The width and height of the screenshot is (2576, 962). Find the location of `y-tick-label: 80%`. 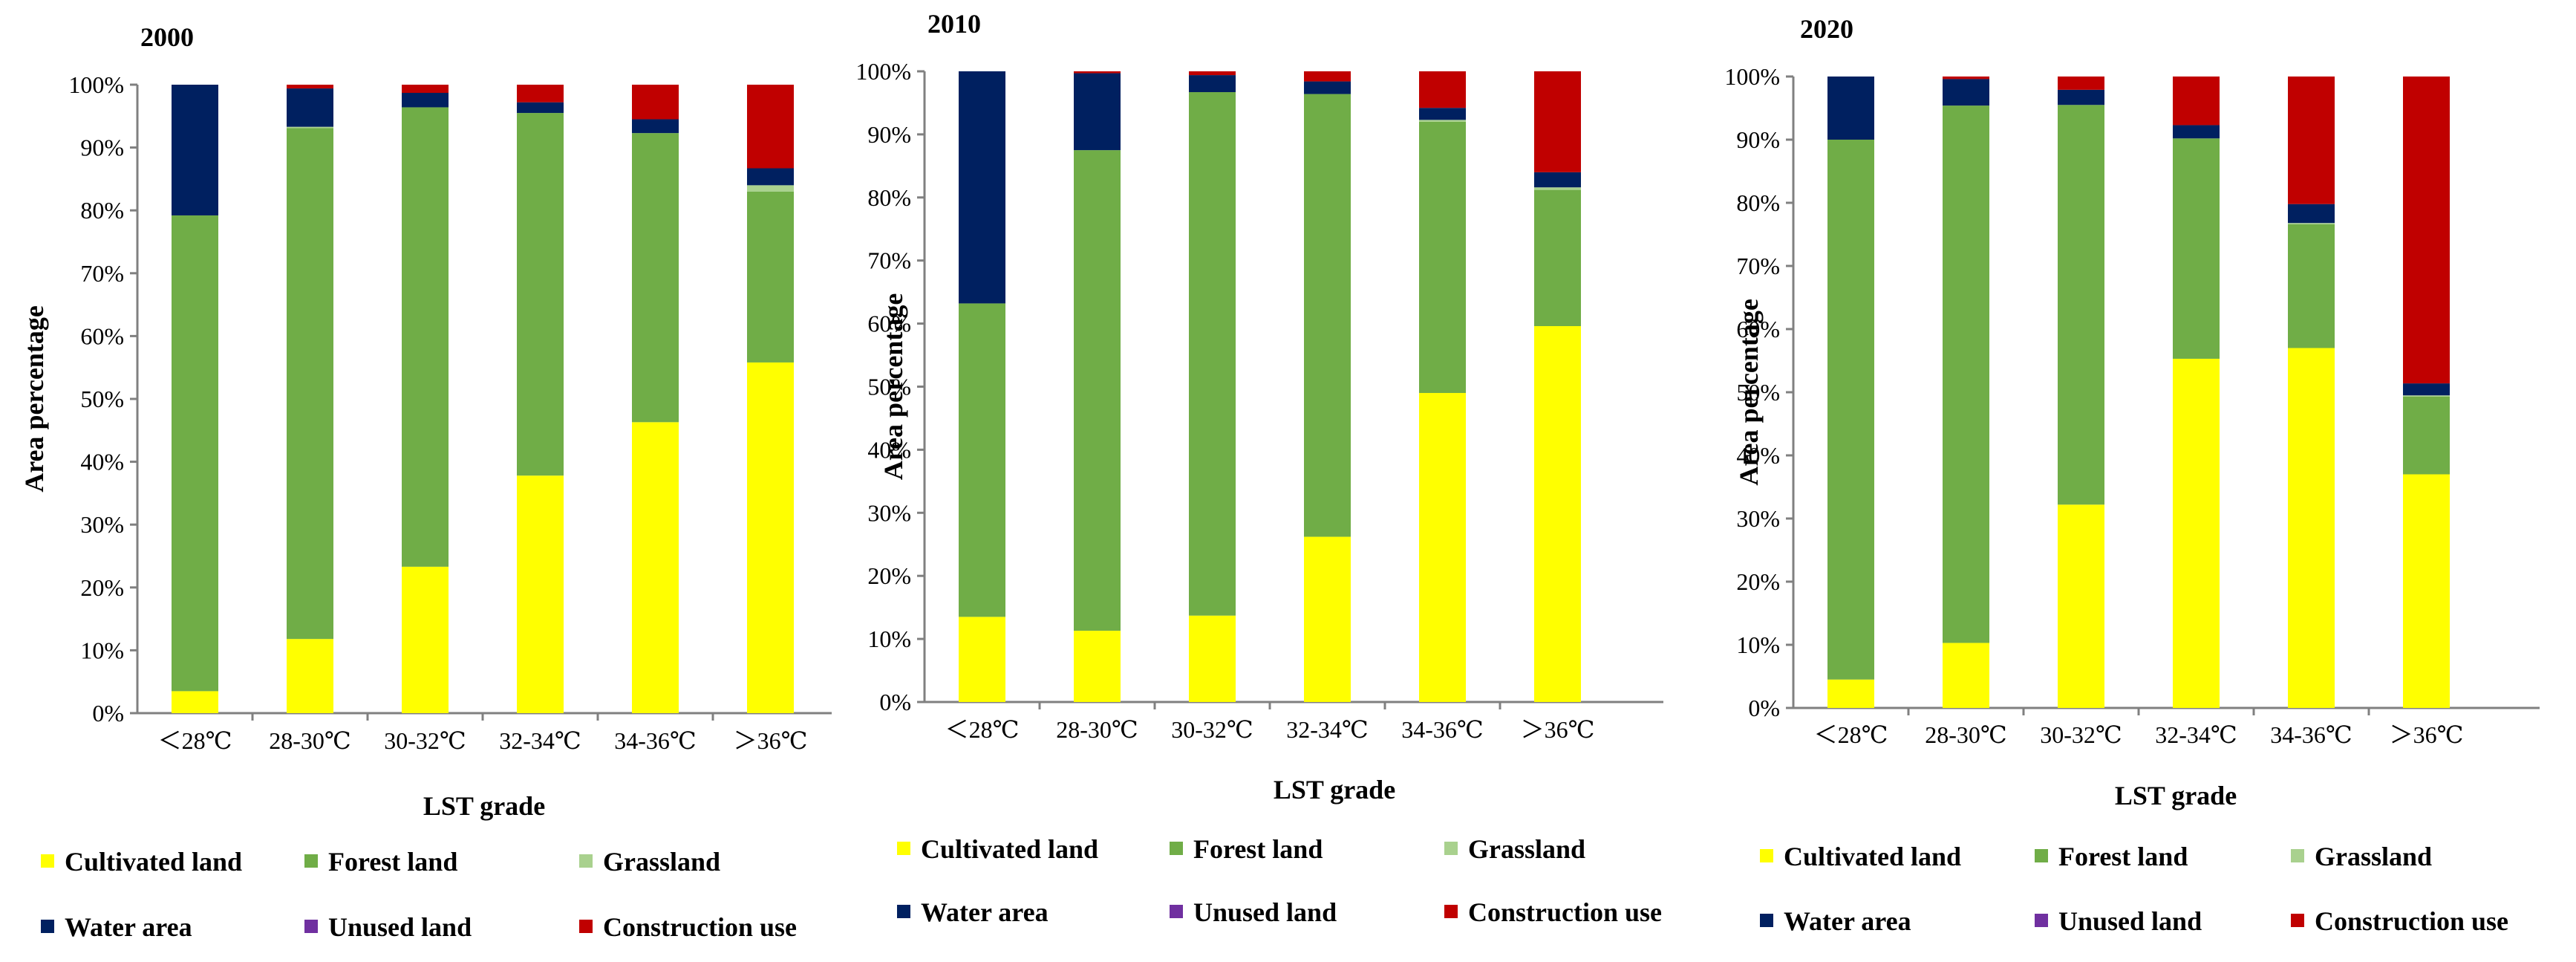

y-tick-label: 80% is located at coordinates (889, 198).